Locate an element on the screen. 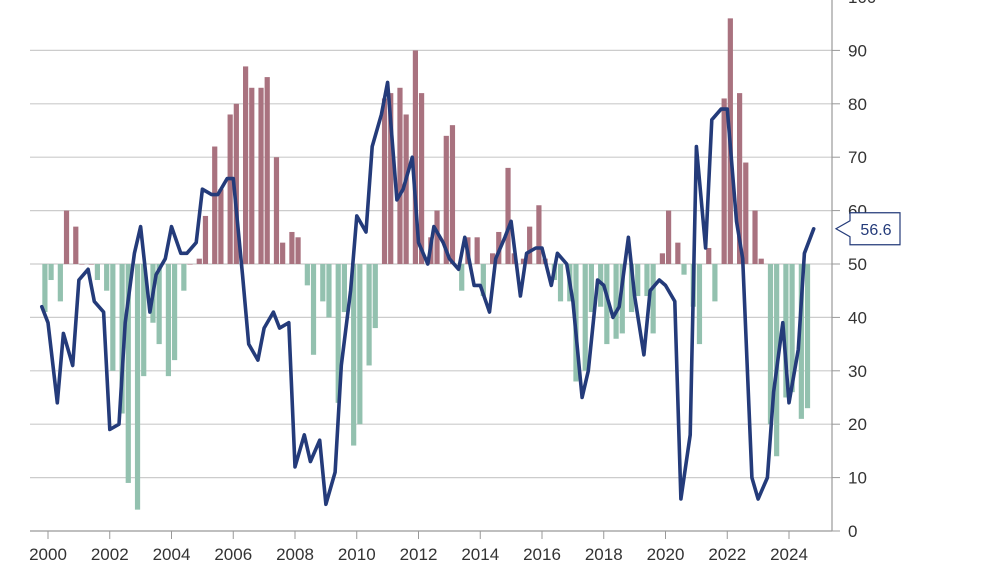 The image size is (1000, 563). y-tick-label: 100 is located at coordinates (862, 3).